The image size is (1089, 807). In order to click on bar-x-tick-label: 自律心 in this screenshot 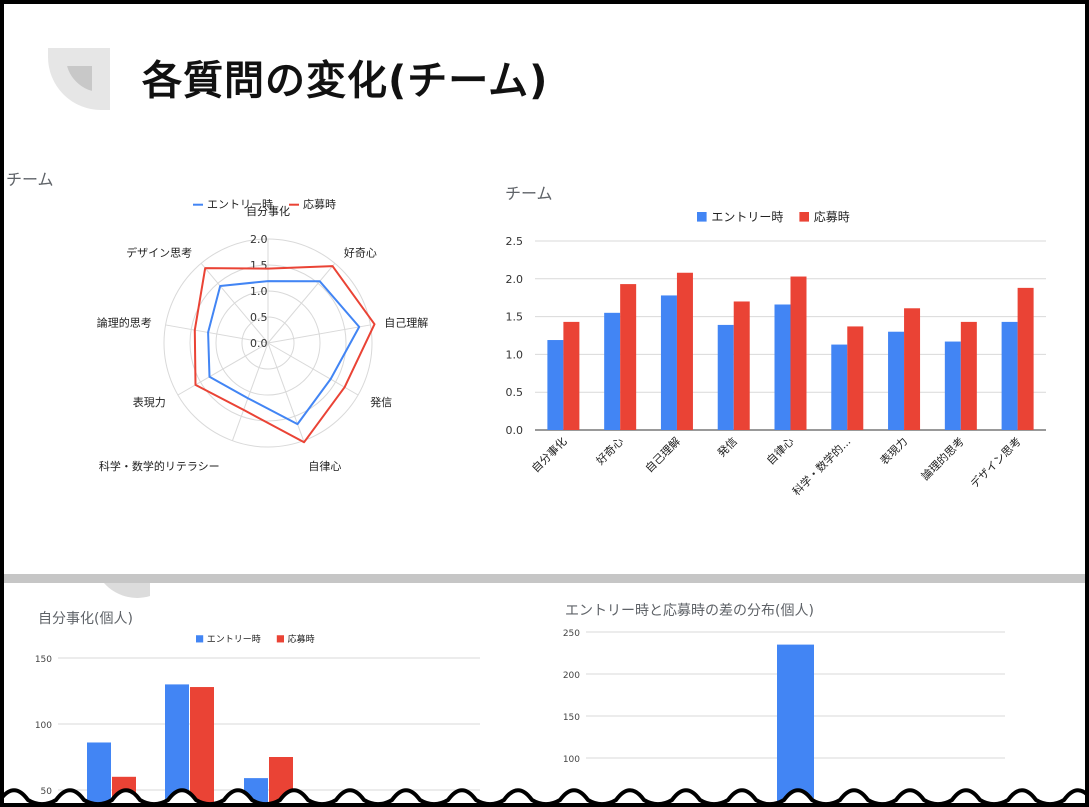, I will do `click(780, 451)`.